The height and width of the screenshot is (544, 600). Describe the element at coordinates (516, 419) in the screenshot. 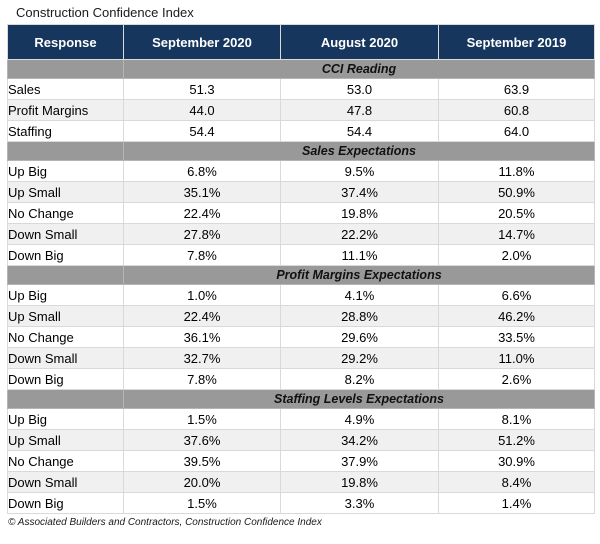

I see `value-cell: 8.1%` at that location.